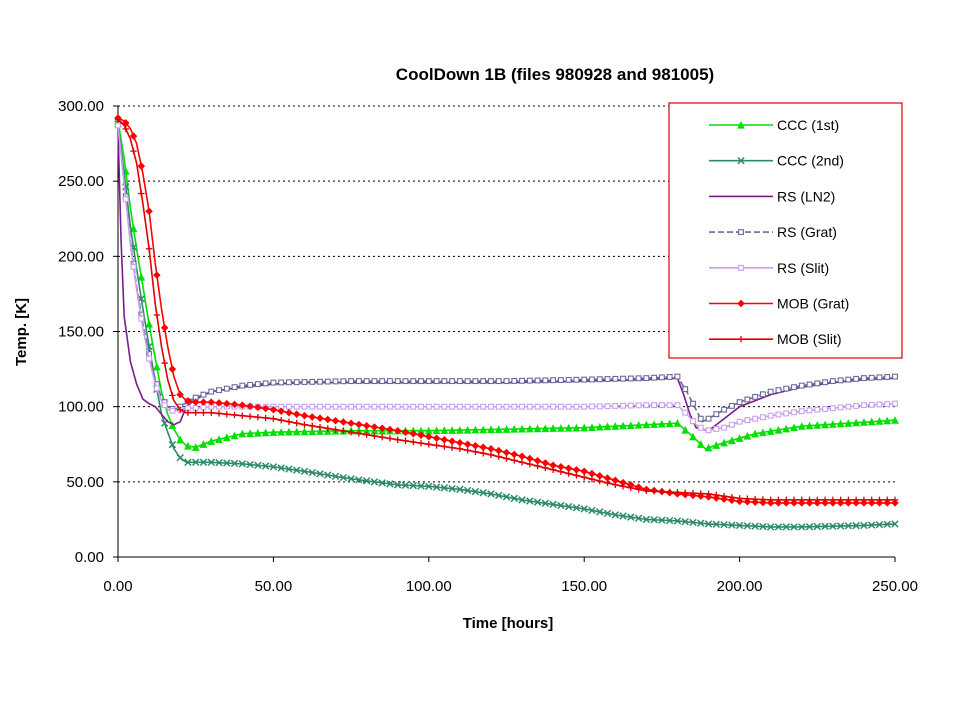 This screenshot has width=959, height=719. What do you see at coordinates (429, 586) in the screenshot?
I see `x-tick-label: 100.00` at bounding box center [429, 586].